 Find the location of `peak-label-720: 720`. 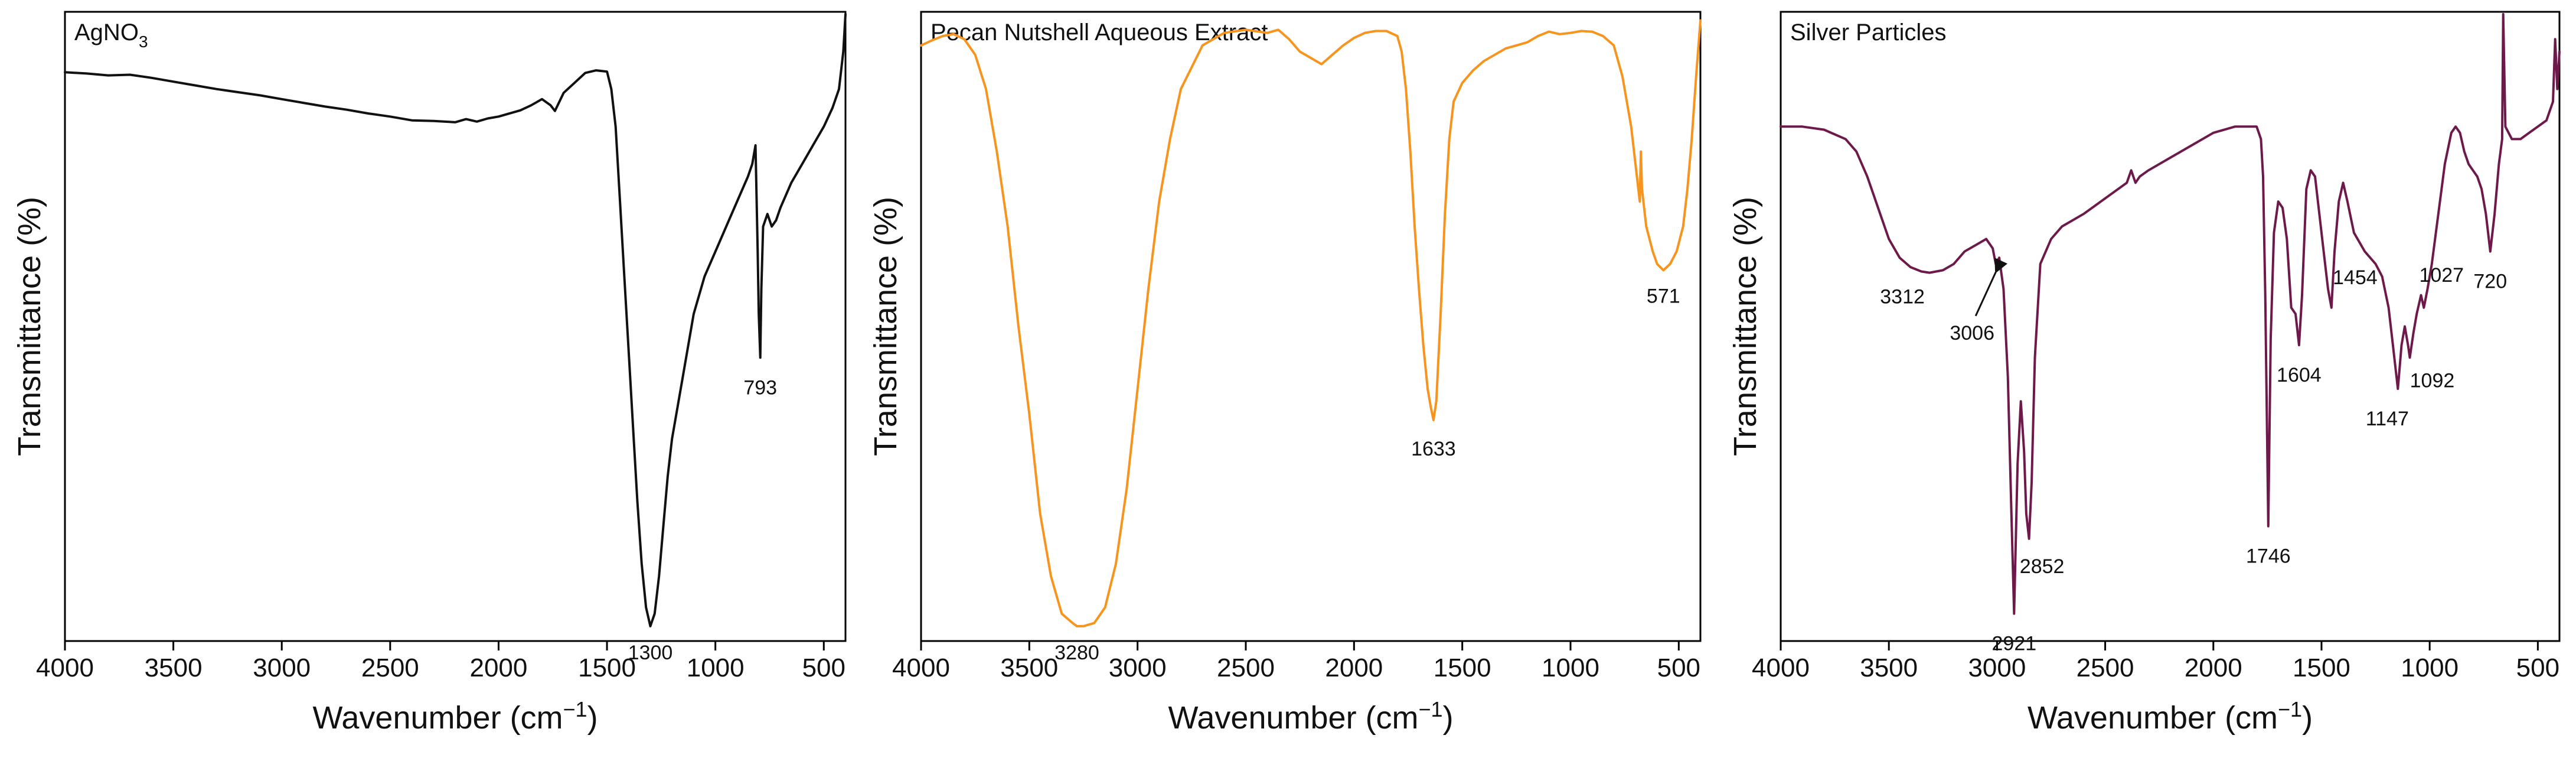

peak-label-720: 720 is located at coordinates (2490, 282).